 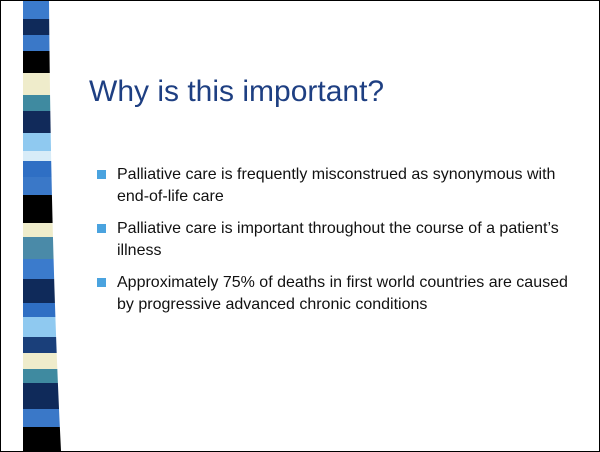 I want to click on decorative-stripe, so click(x=42, y=226).